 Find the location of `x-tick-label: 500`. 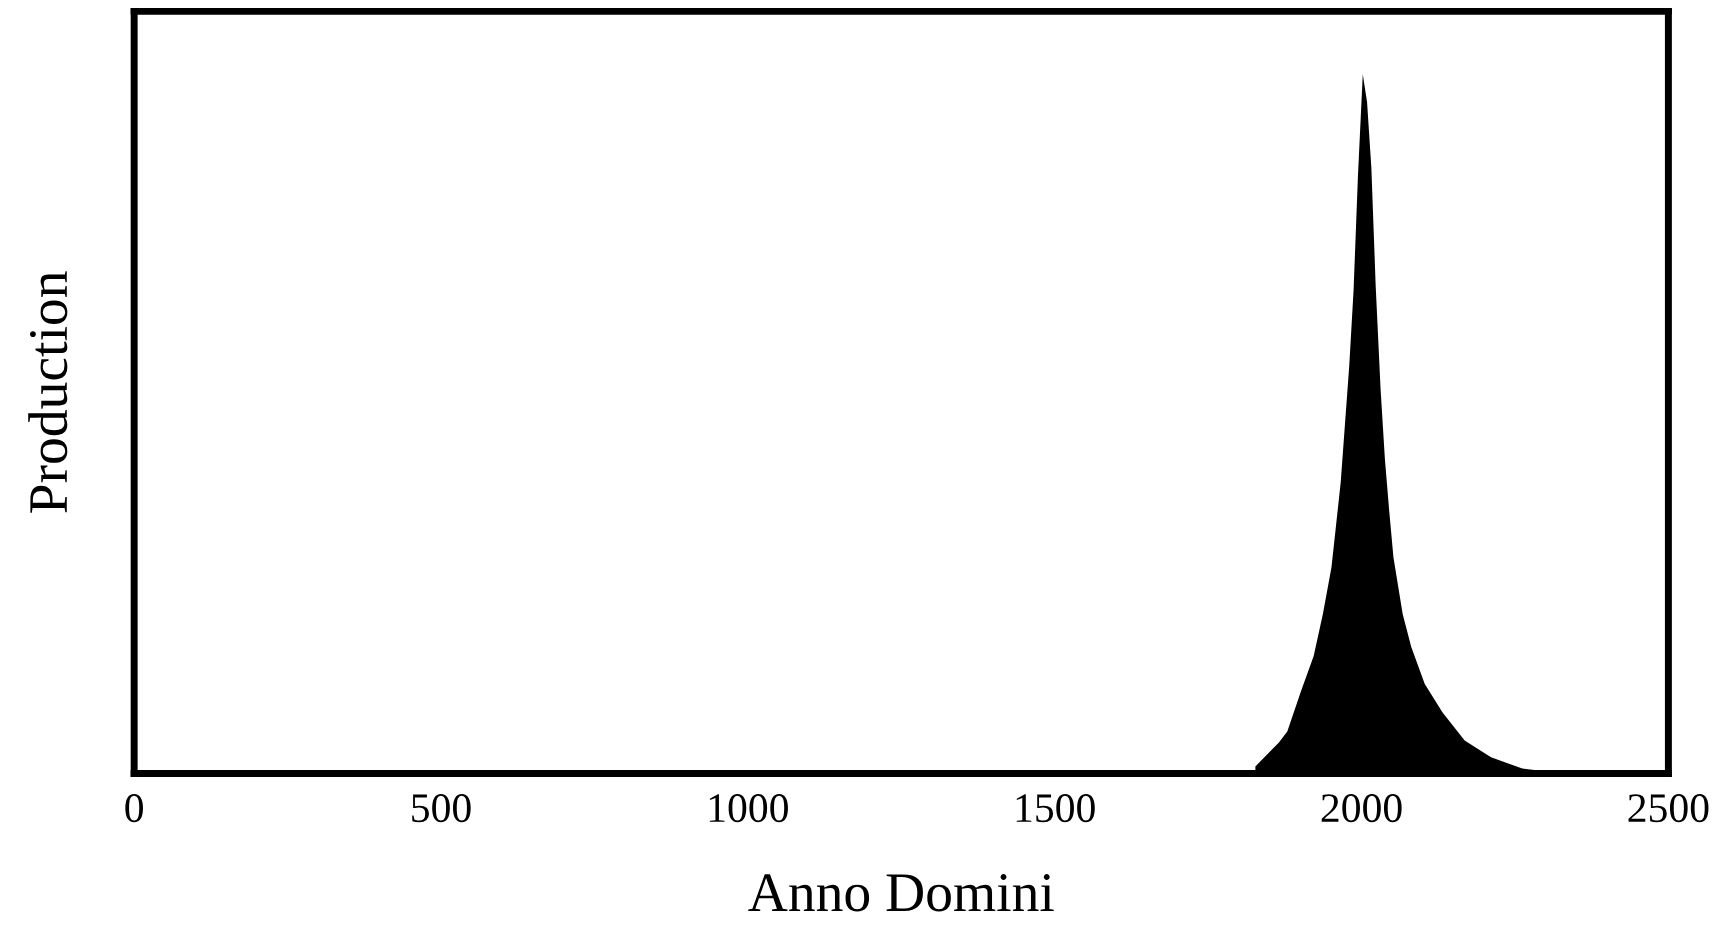

x-tick-label: 500 is located at coordinates (441, 808).